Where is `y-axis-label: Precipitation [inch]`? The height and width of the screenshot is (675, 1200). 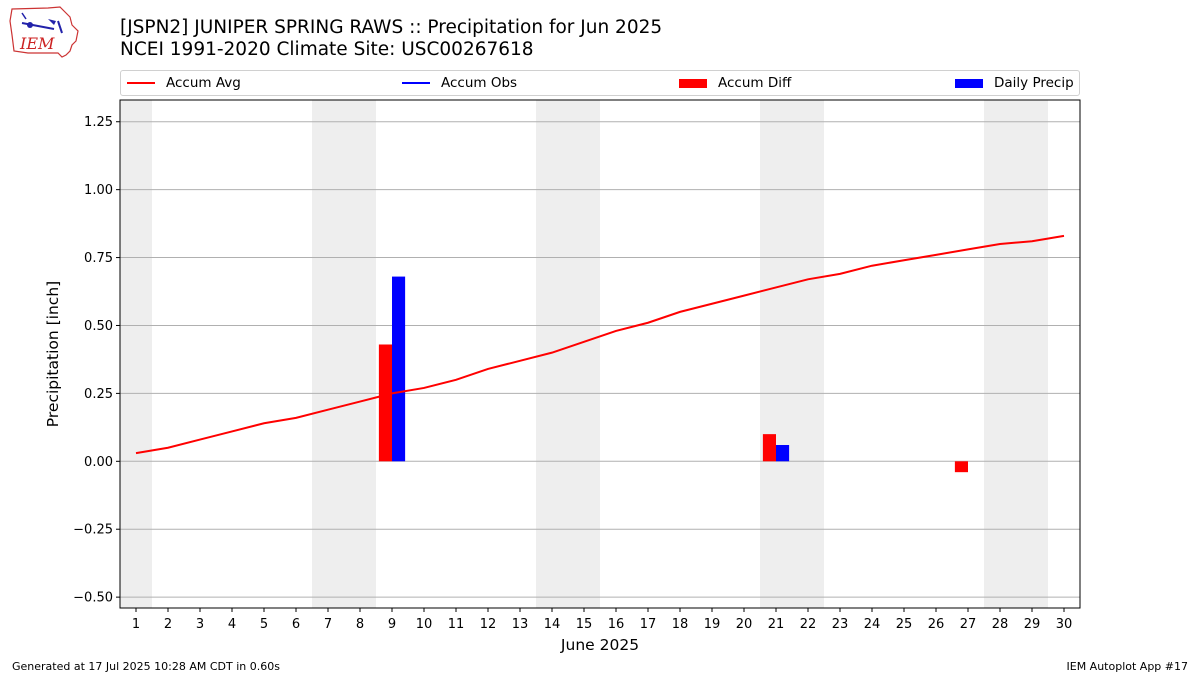
y-axis-label: Precipitation [inch] is located at coordinates (53, 354).